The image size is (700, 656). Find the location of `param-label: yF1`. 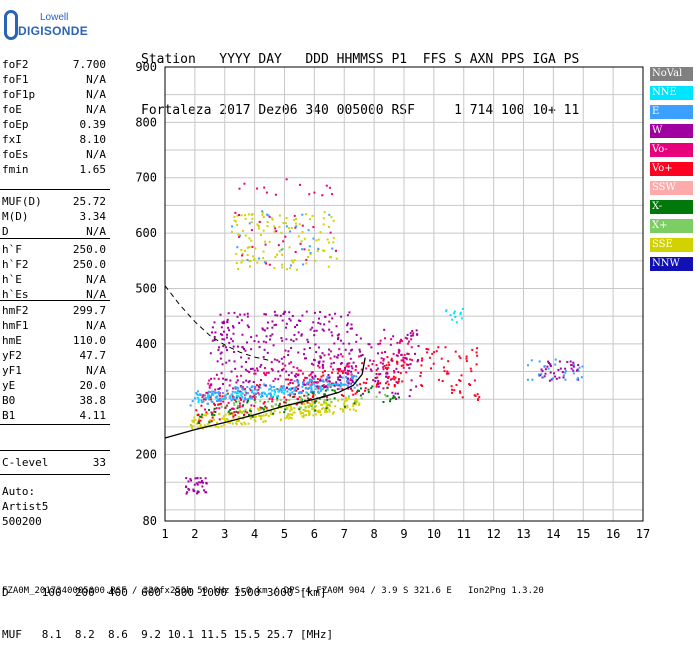

param-label: yF1 is located at coordinates (12, 370).